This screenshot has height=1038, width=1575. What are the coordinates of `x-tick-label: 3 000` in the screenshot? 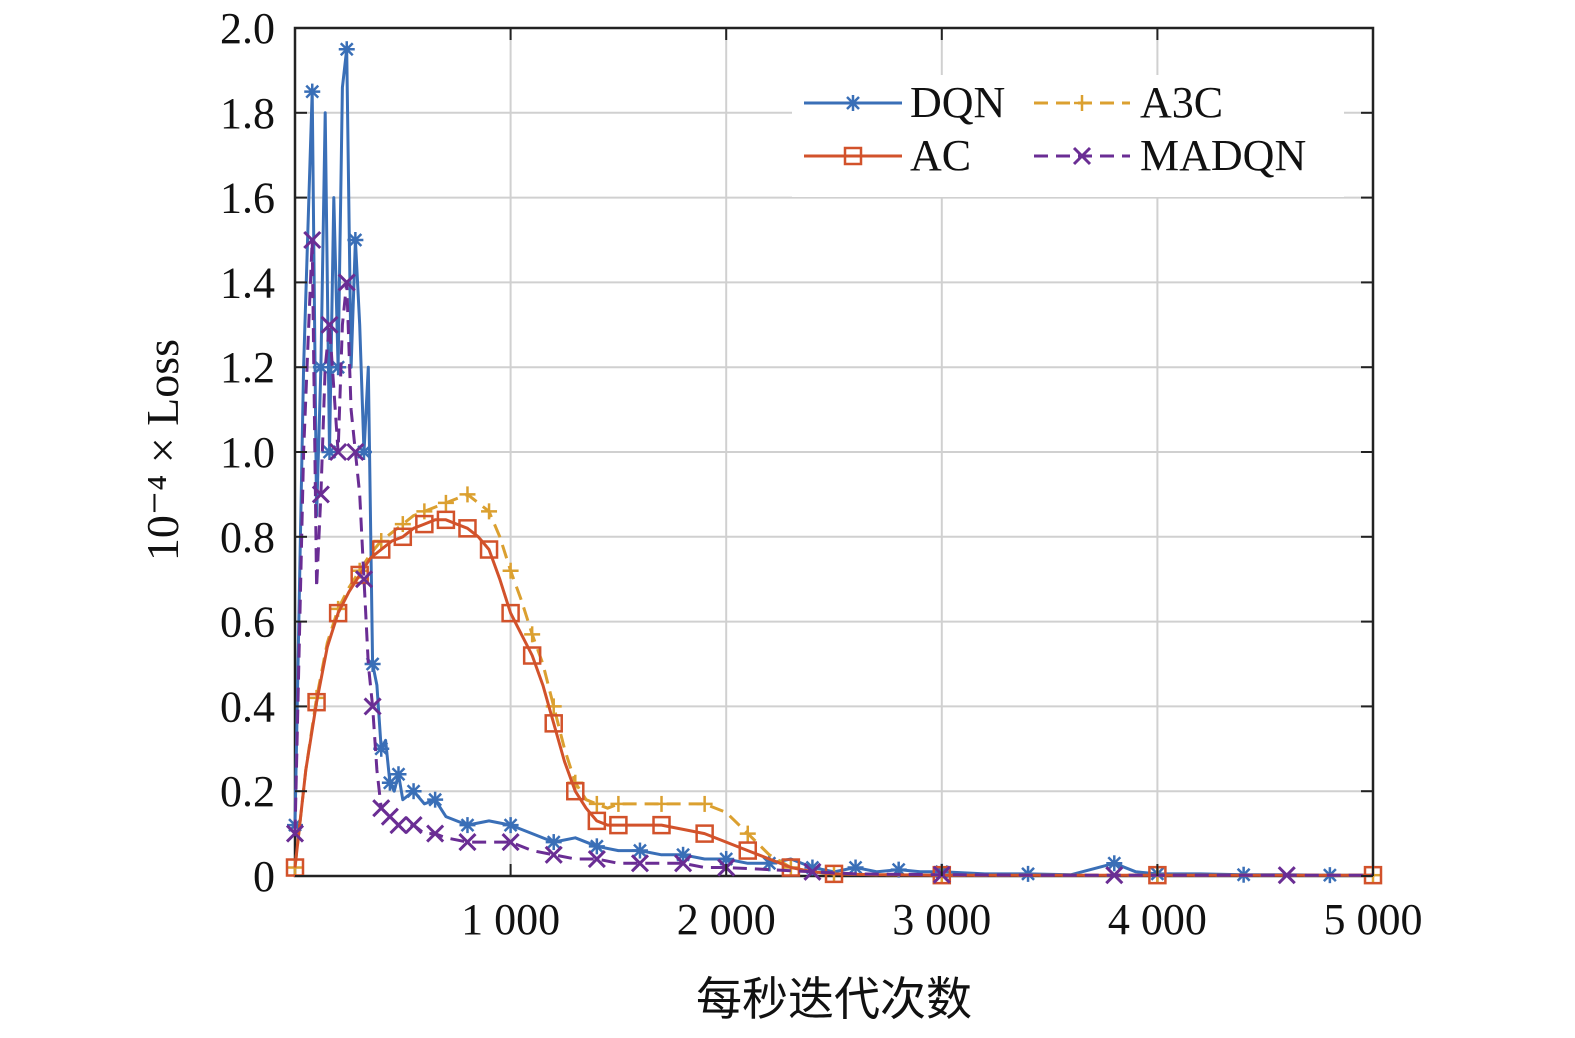 It's located at (941, 919).